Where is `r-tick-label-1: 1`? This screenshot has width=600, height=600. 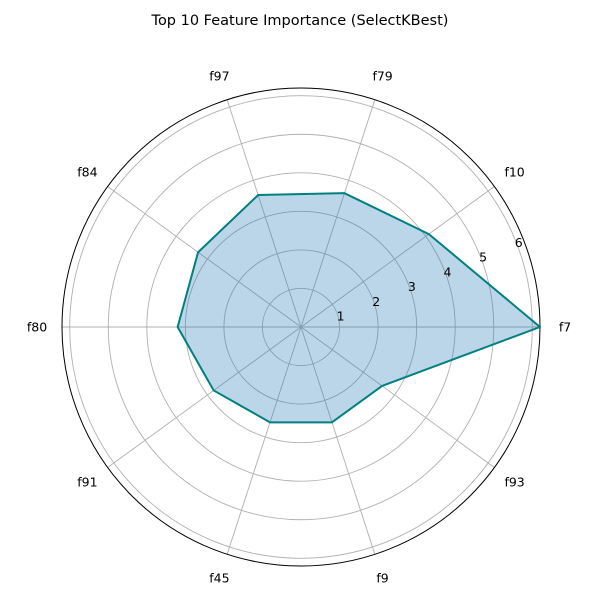
r-tick-label-1: 1 is located at coordinates (341, 316).